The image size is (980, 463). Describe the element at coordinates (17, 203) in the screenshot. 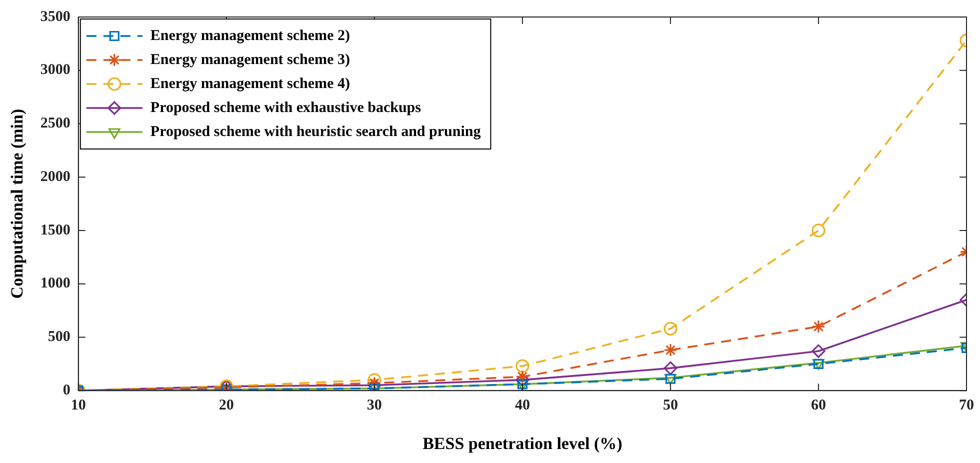

I see `y-axis-title: Computational time (min)` at that location.